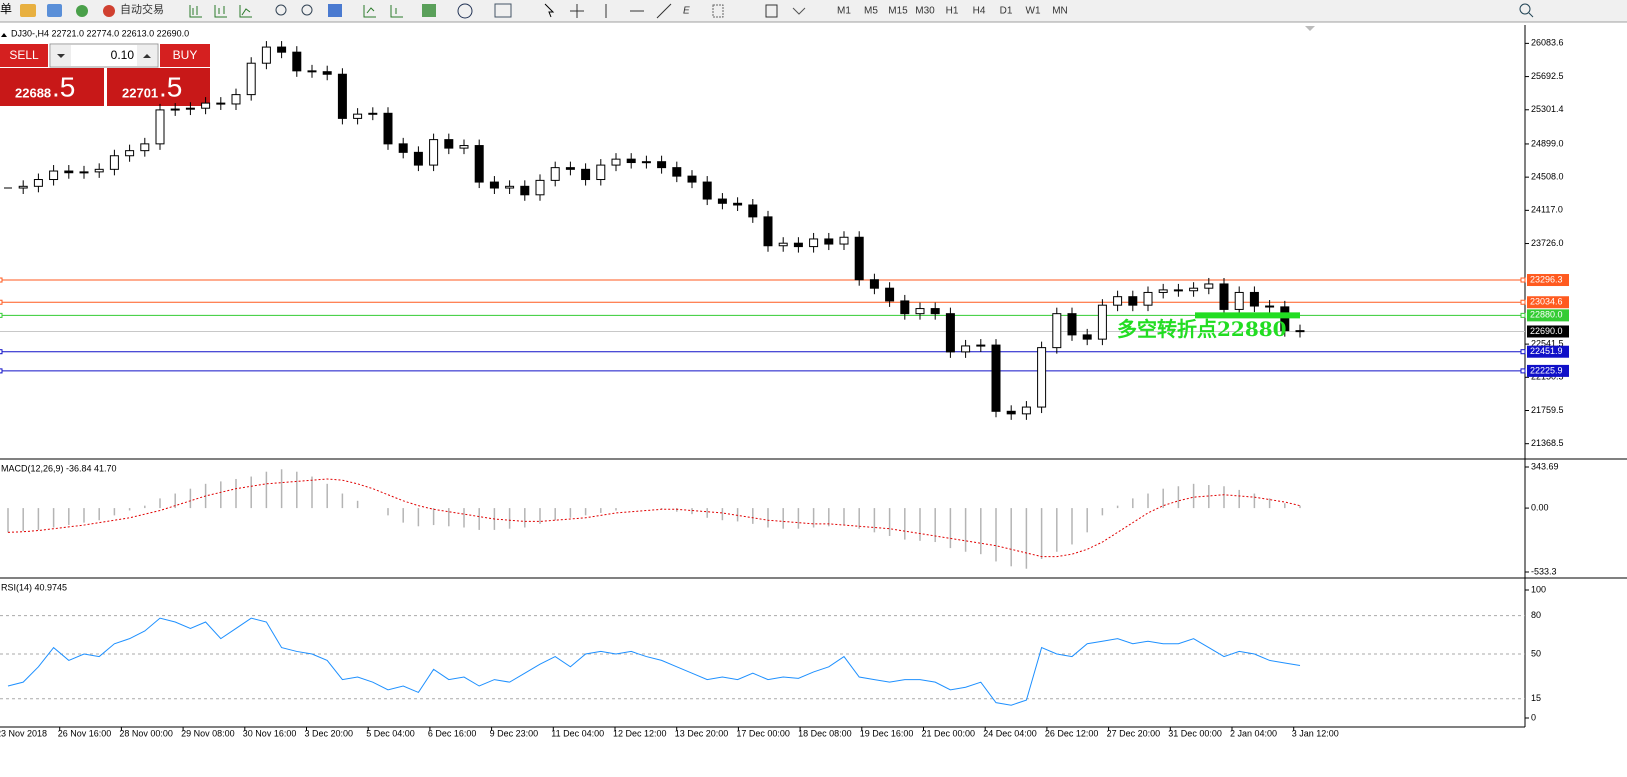 The image size is (1627, 777). What do you see at coordinates (686, 11) in the screenshot?
I see `fibo-icon: E` at bounding box center [686, 11].